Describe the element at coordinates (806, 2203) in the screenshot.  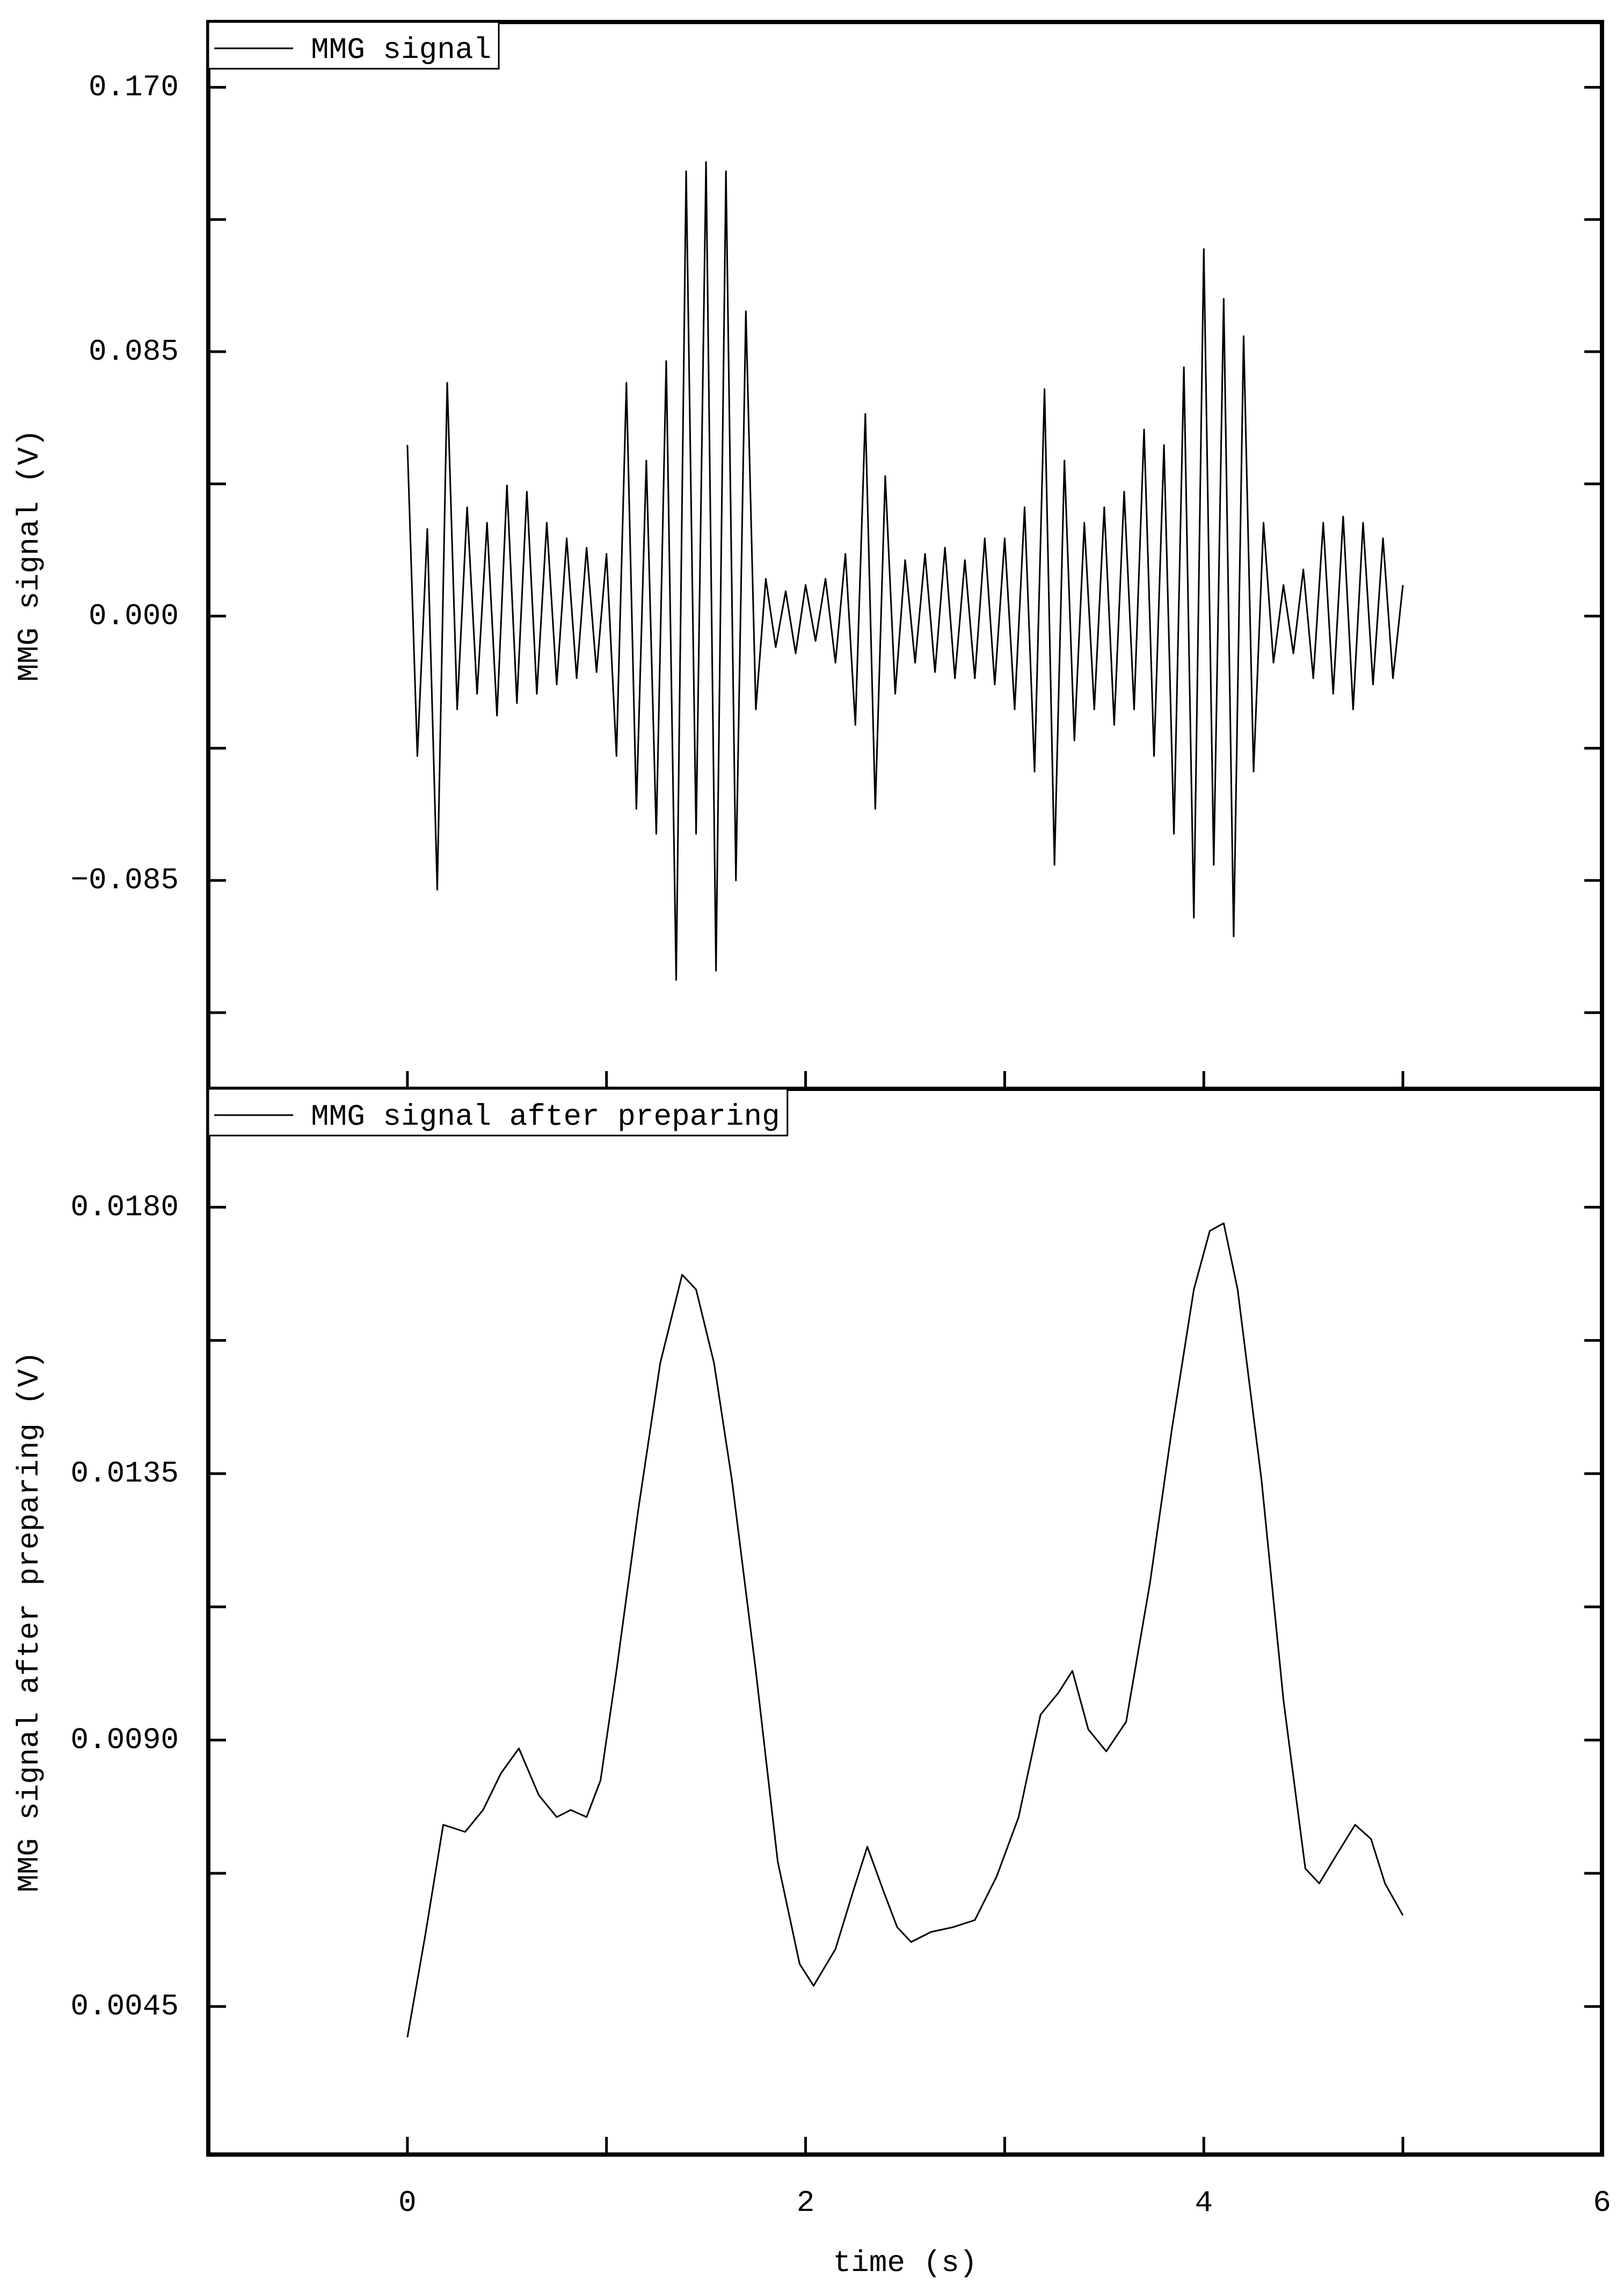
I see `x-tick-label: 2` at that location.